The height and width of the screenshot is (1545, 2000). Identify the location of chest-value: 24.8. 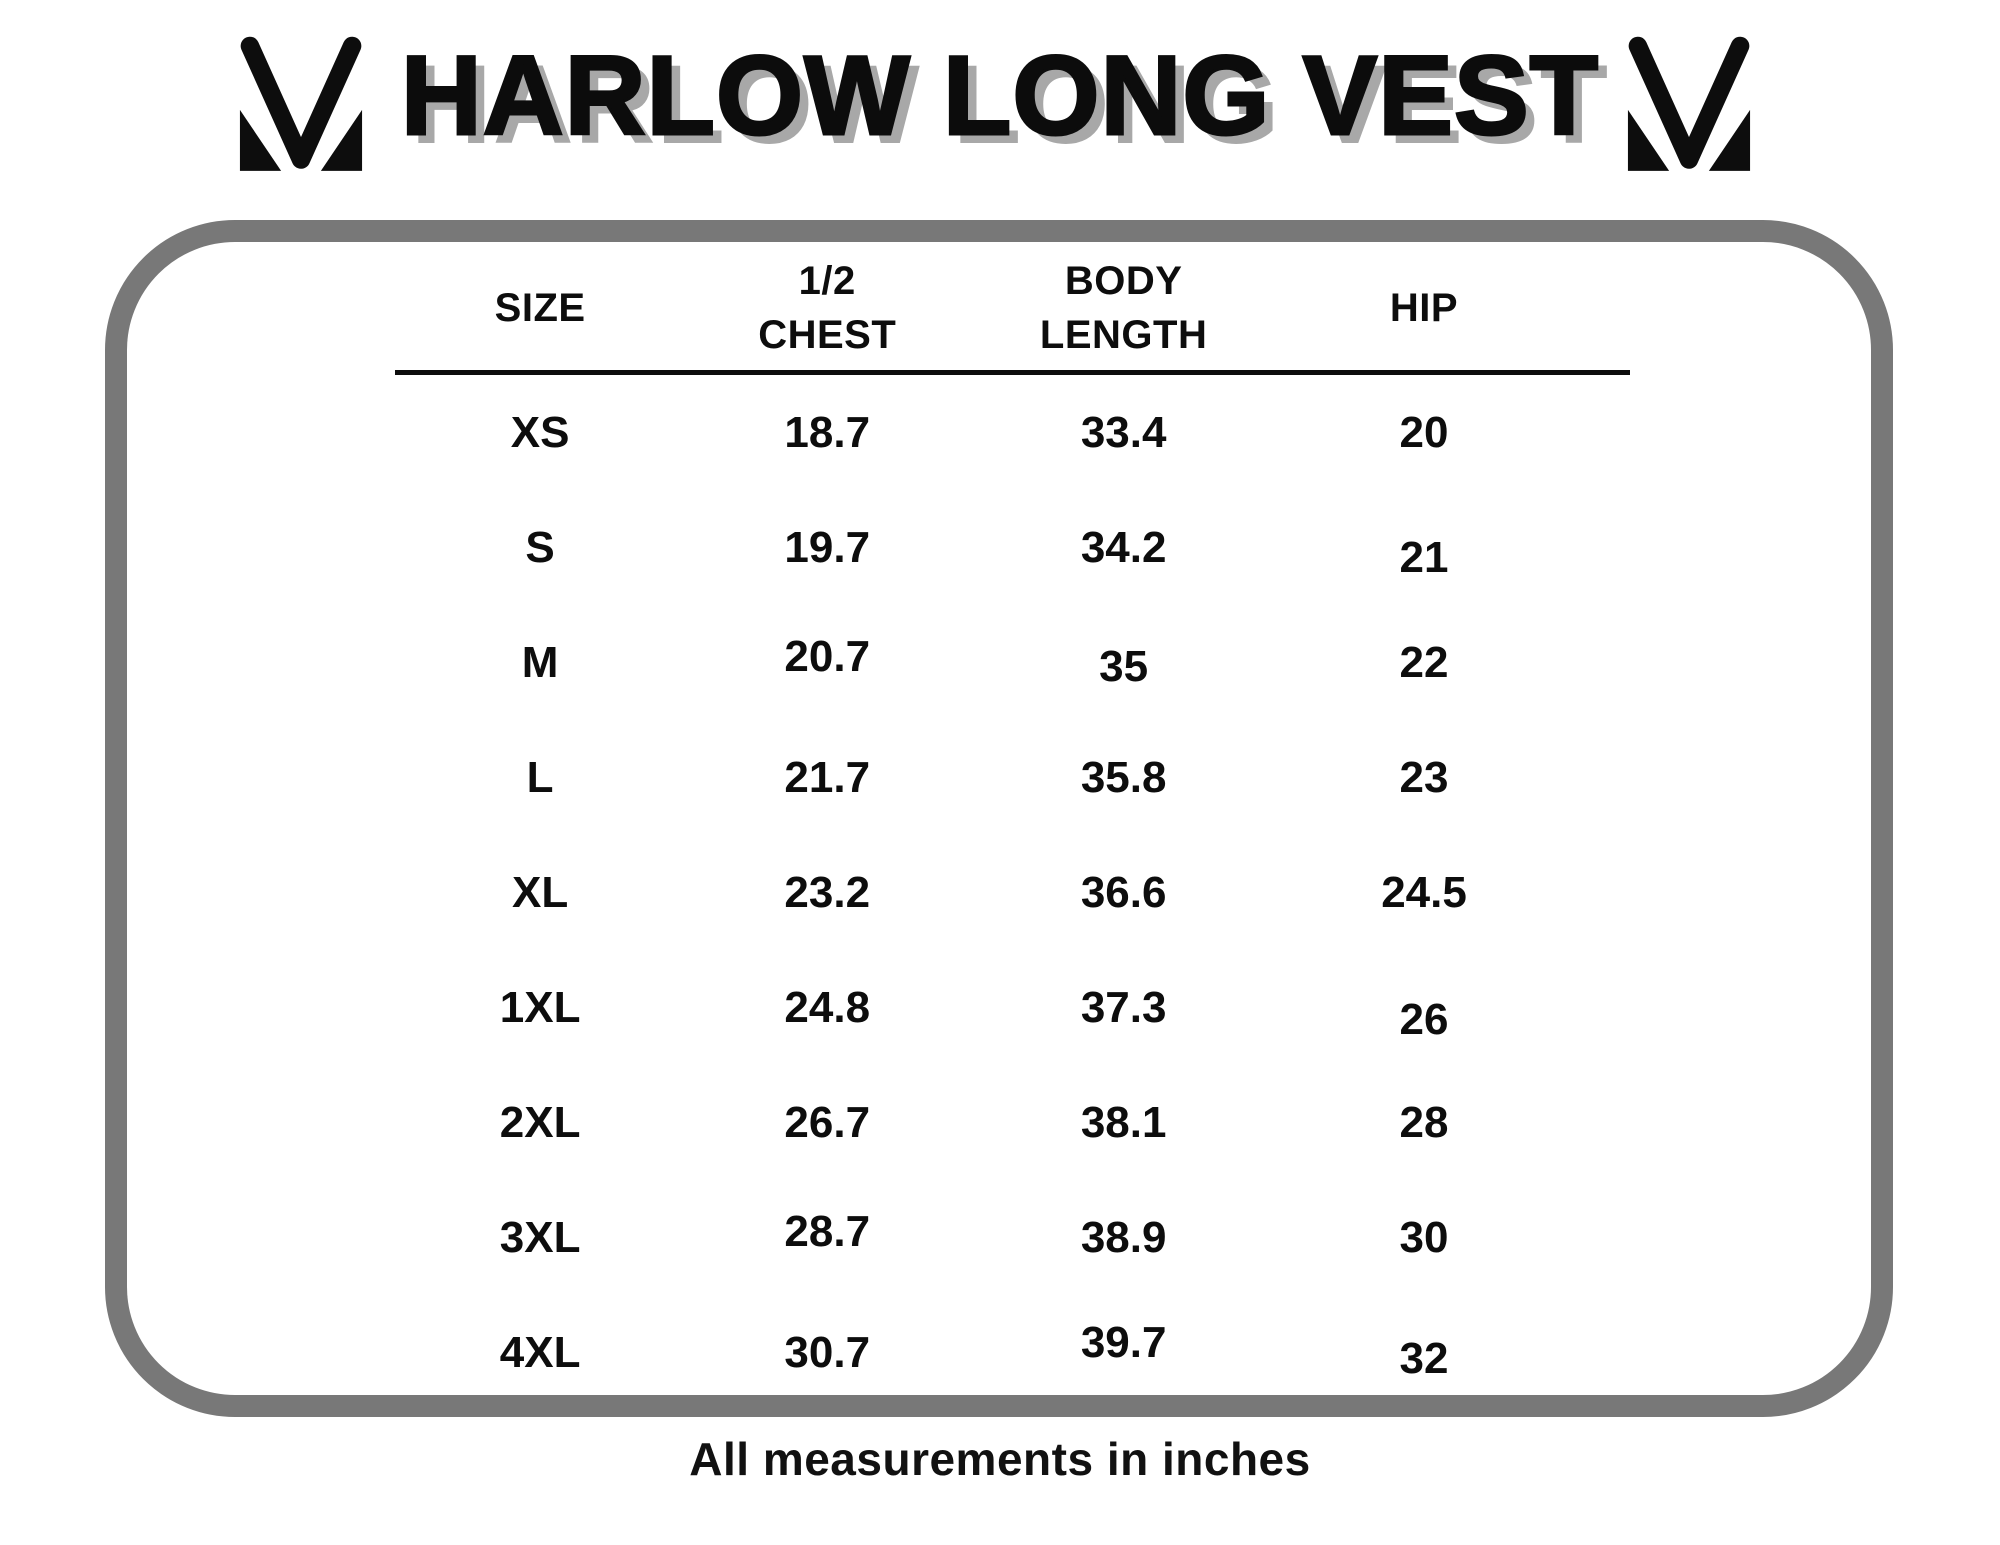
(827, 1007).